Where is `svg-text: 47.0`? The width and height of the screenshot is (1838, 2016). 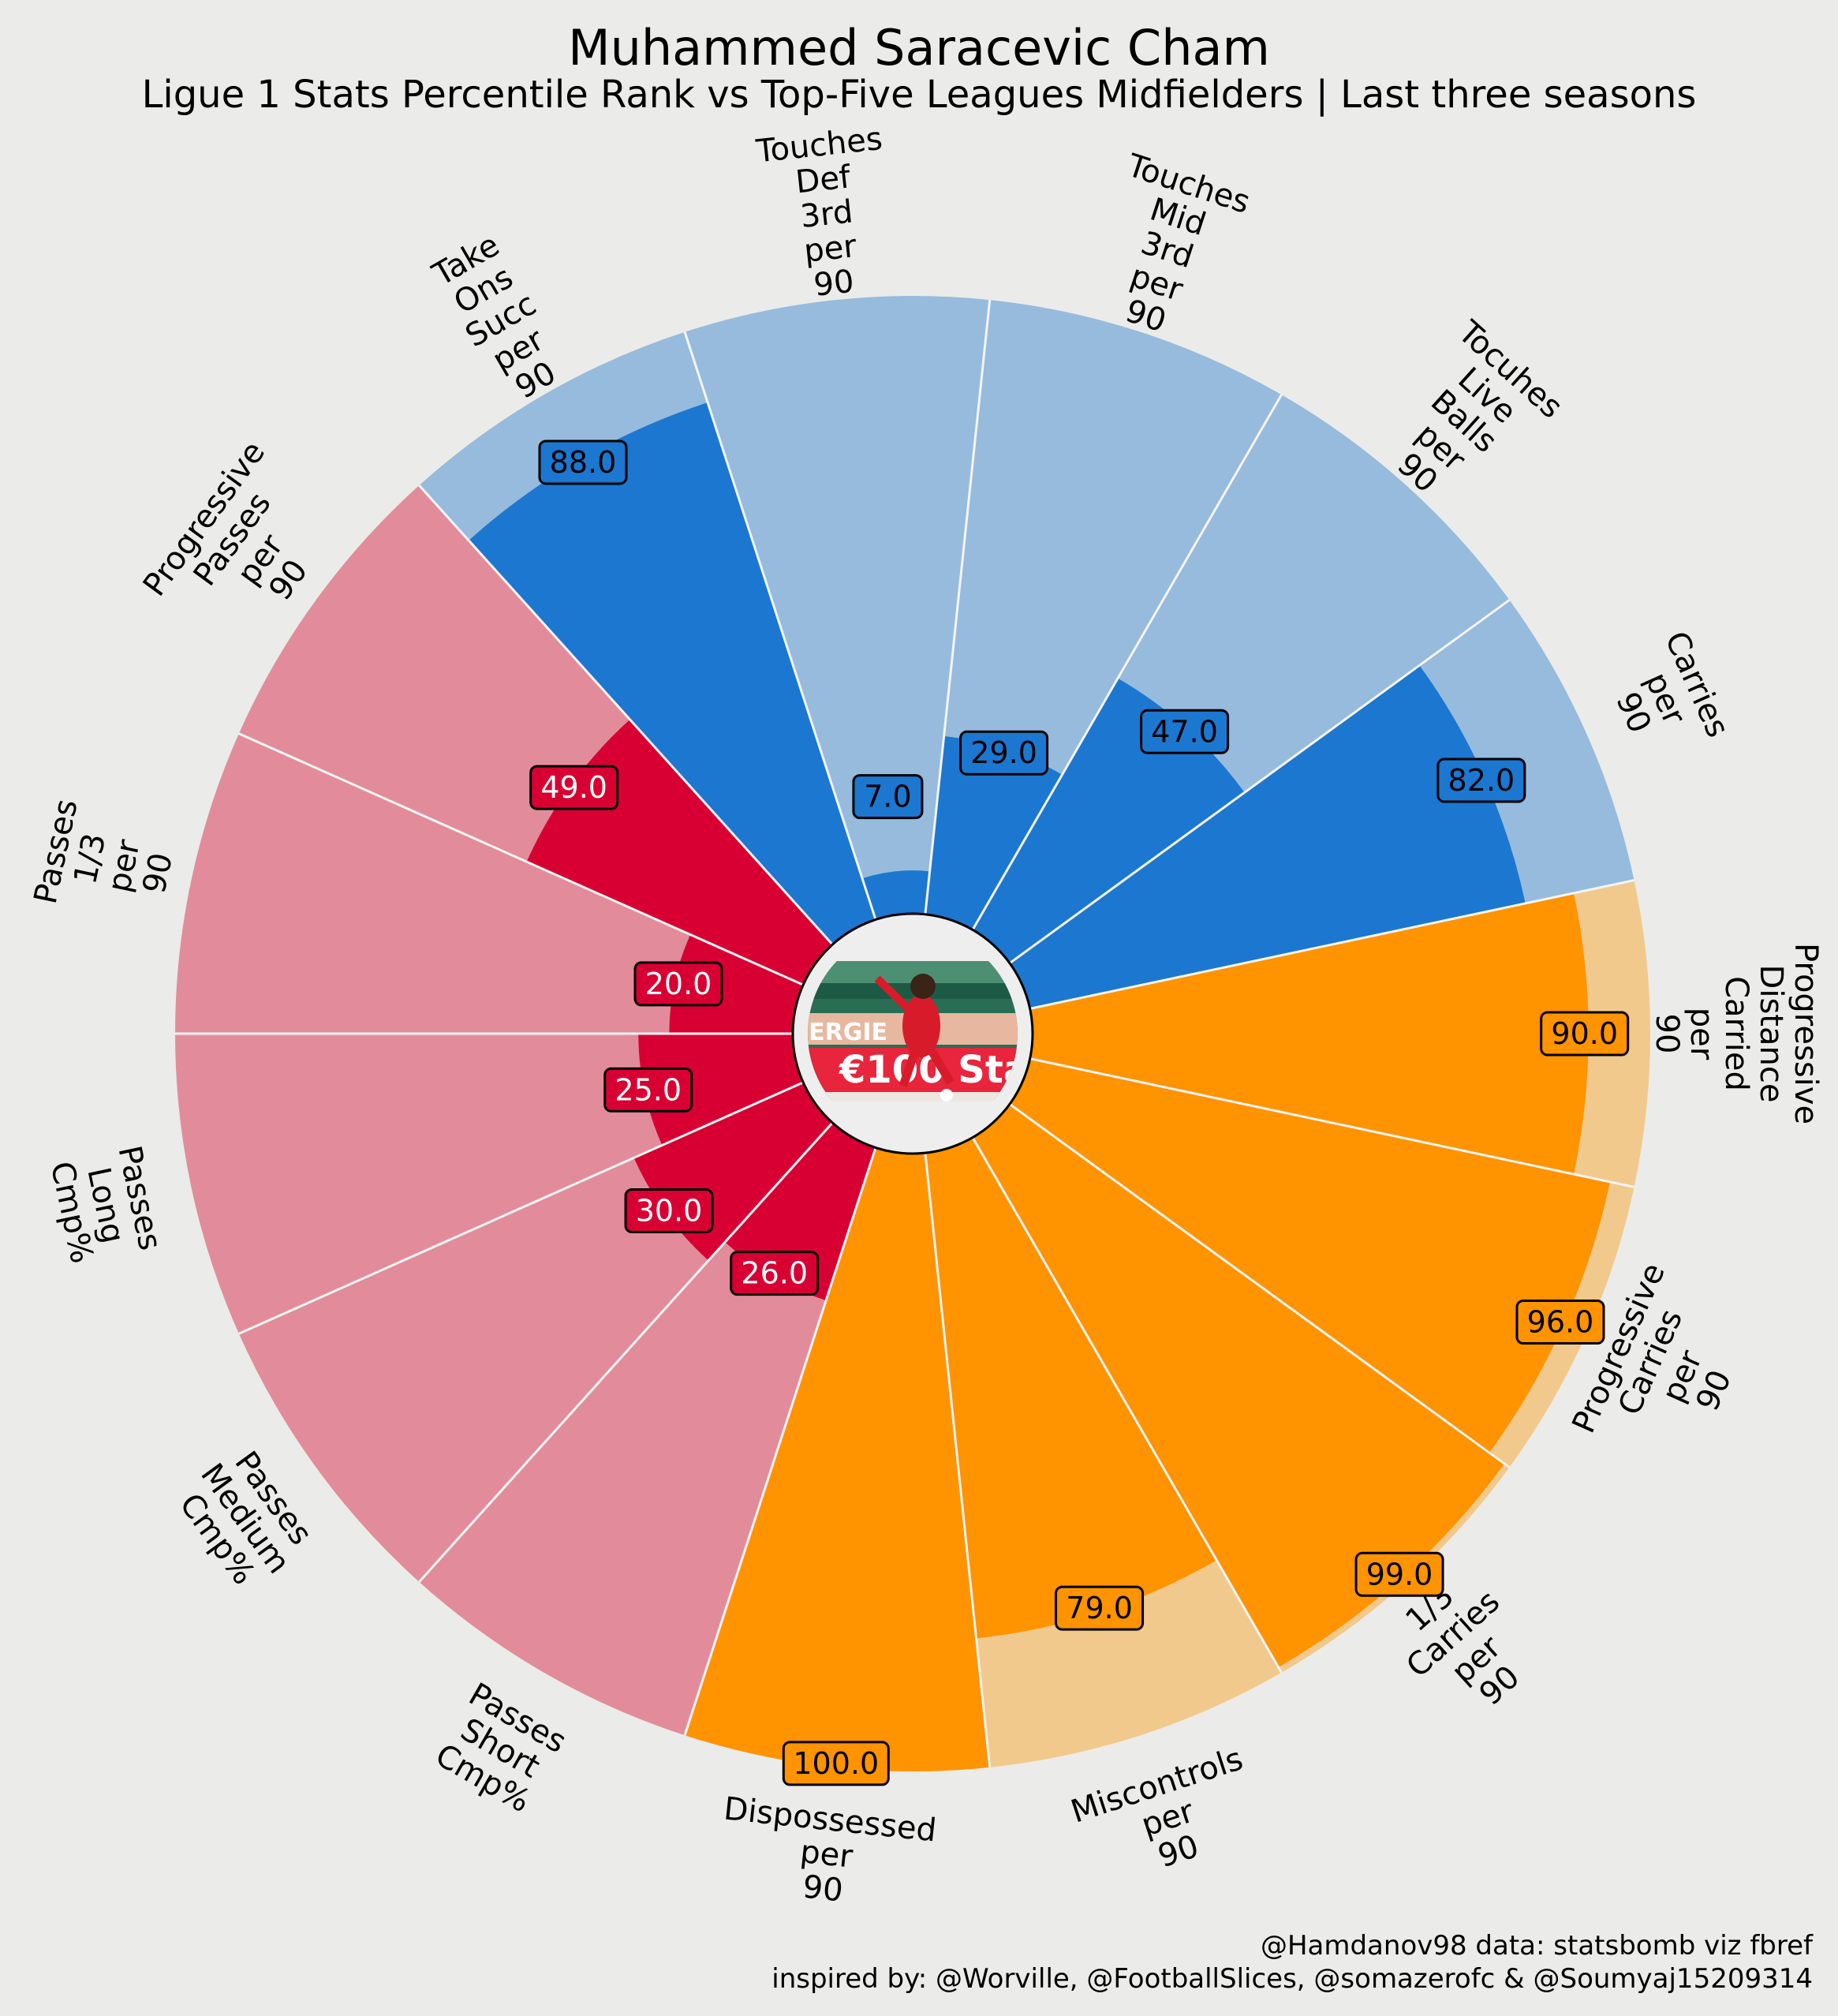 svg-text: 47.0 is located at coordinates (1185, 731).